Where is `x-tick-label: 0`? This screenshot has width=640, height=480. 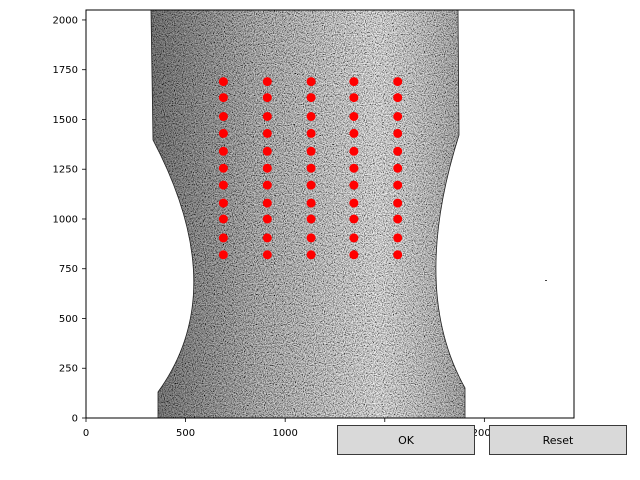 x-tick-label: 0 is located at coordinates (86, 433).